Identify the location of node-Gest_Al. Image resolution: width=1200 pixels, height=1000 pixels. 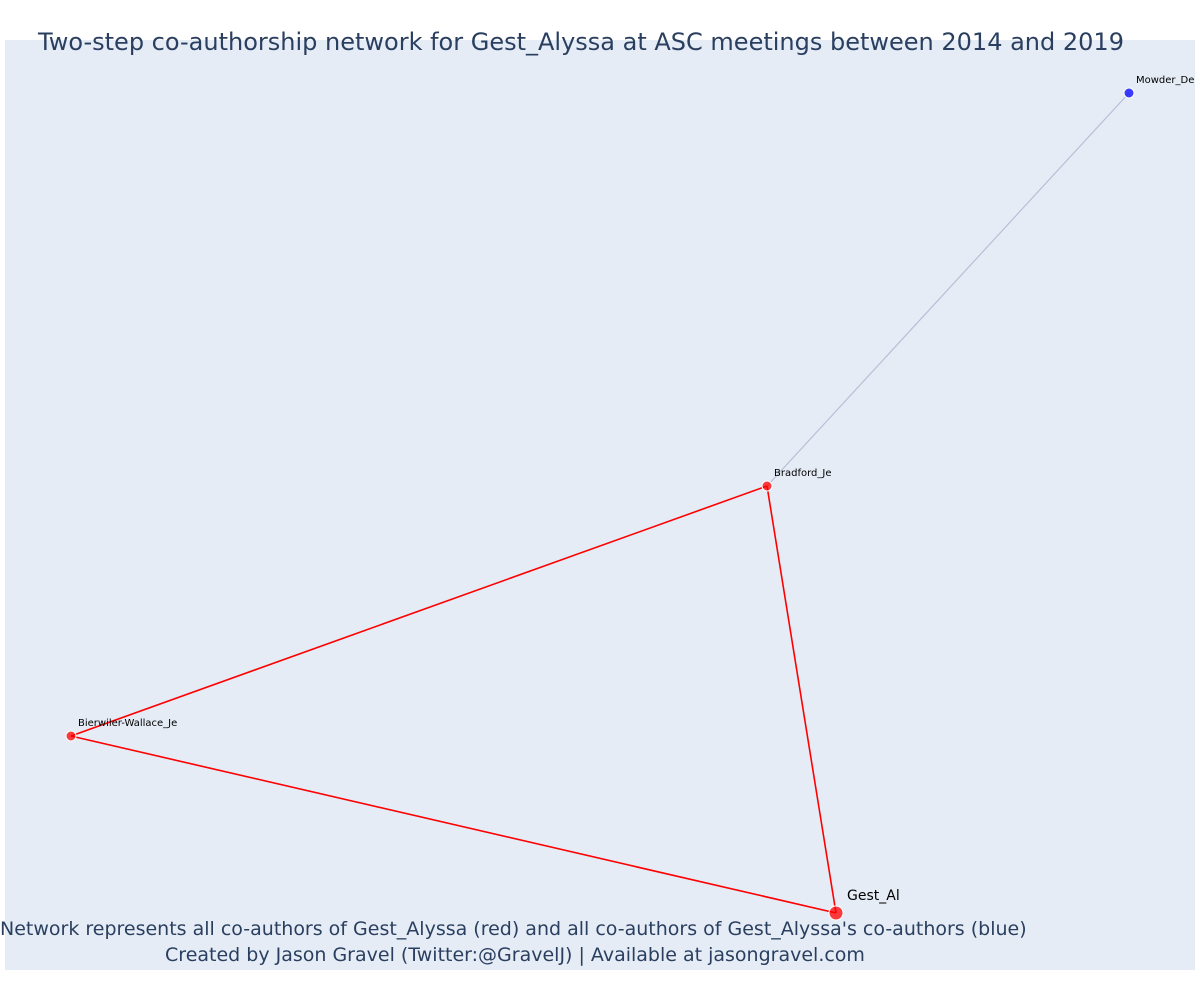
(836, 913).